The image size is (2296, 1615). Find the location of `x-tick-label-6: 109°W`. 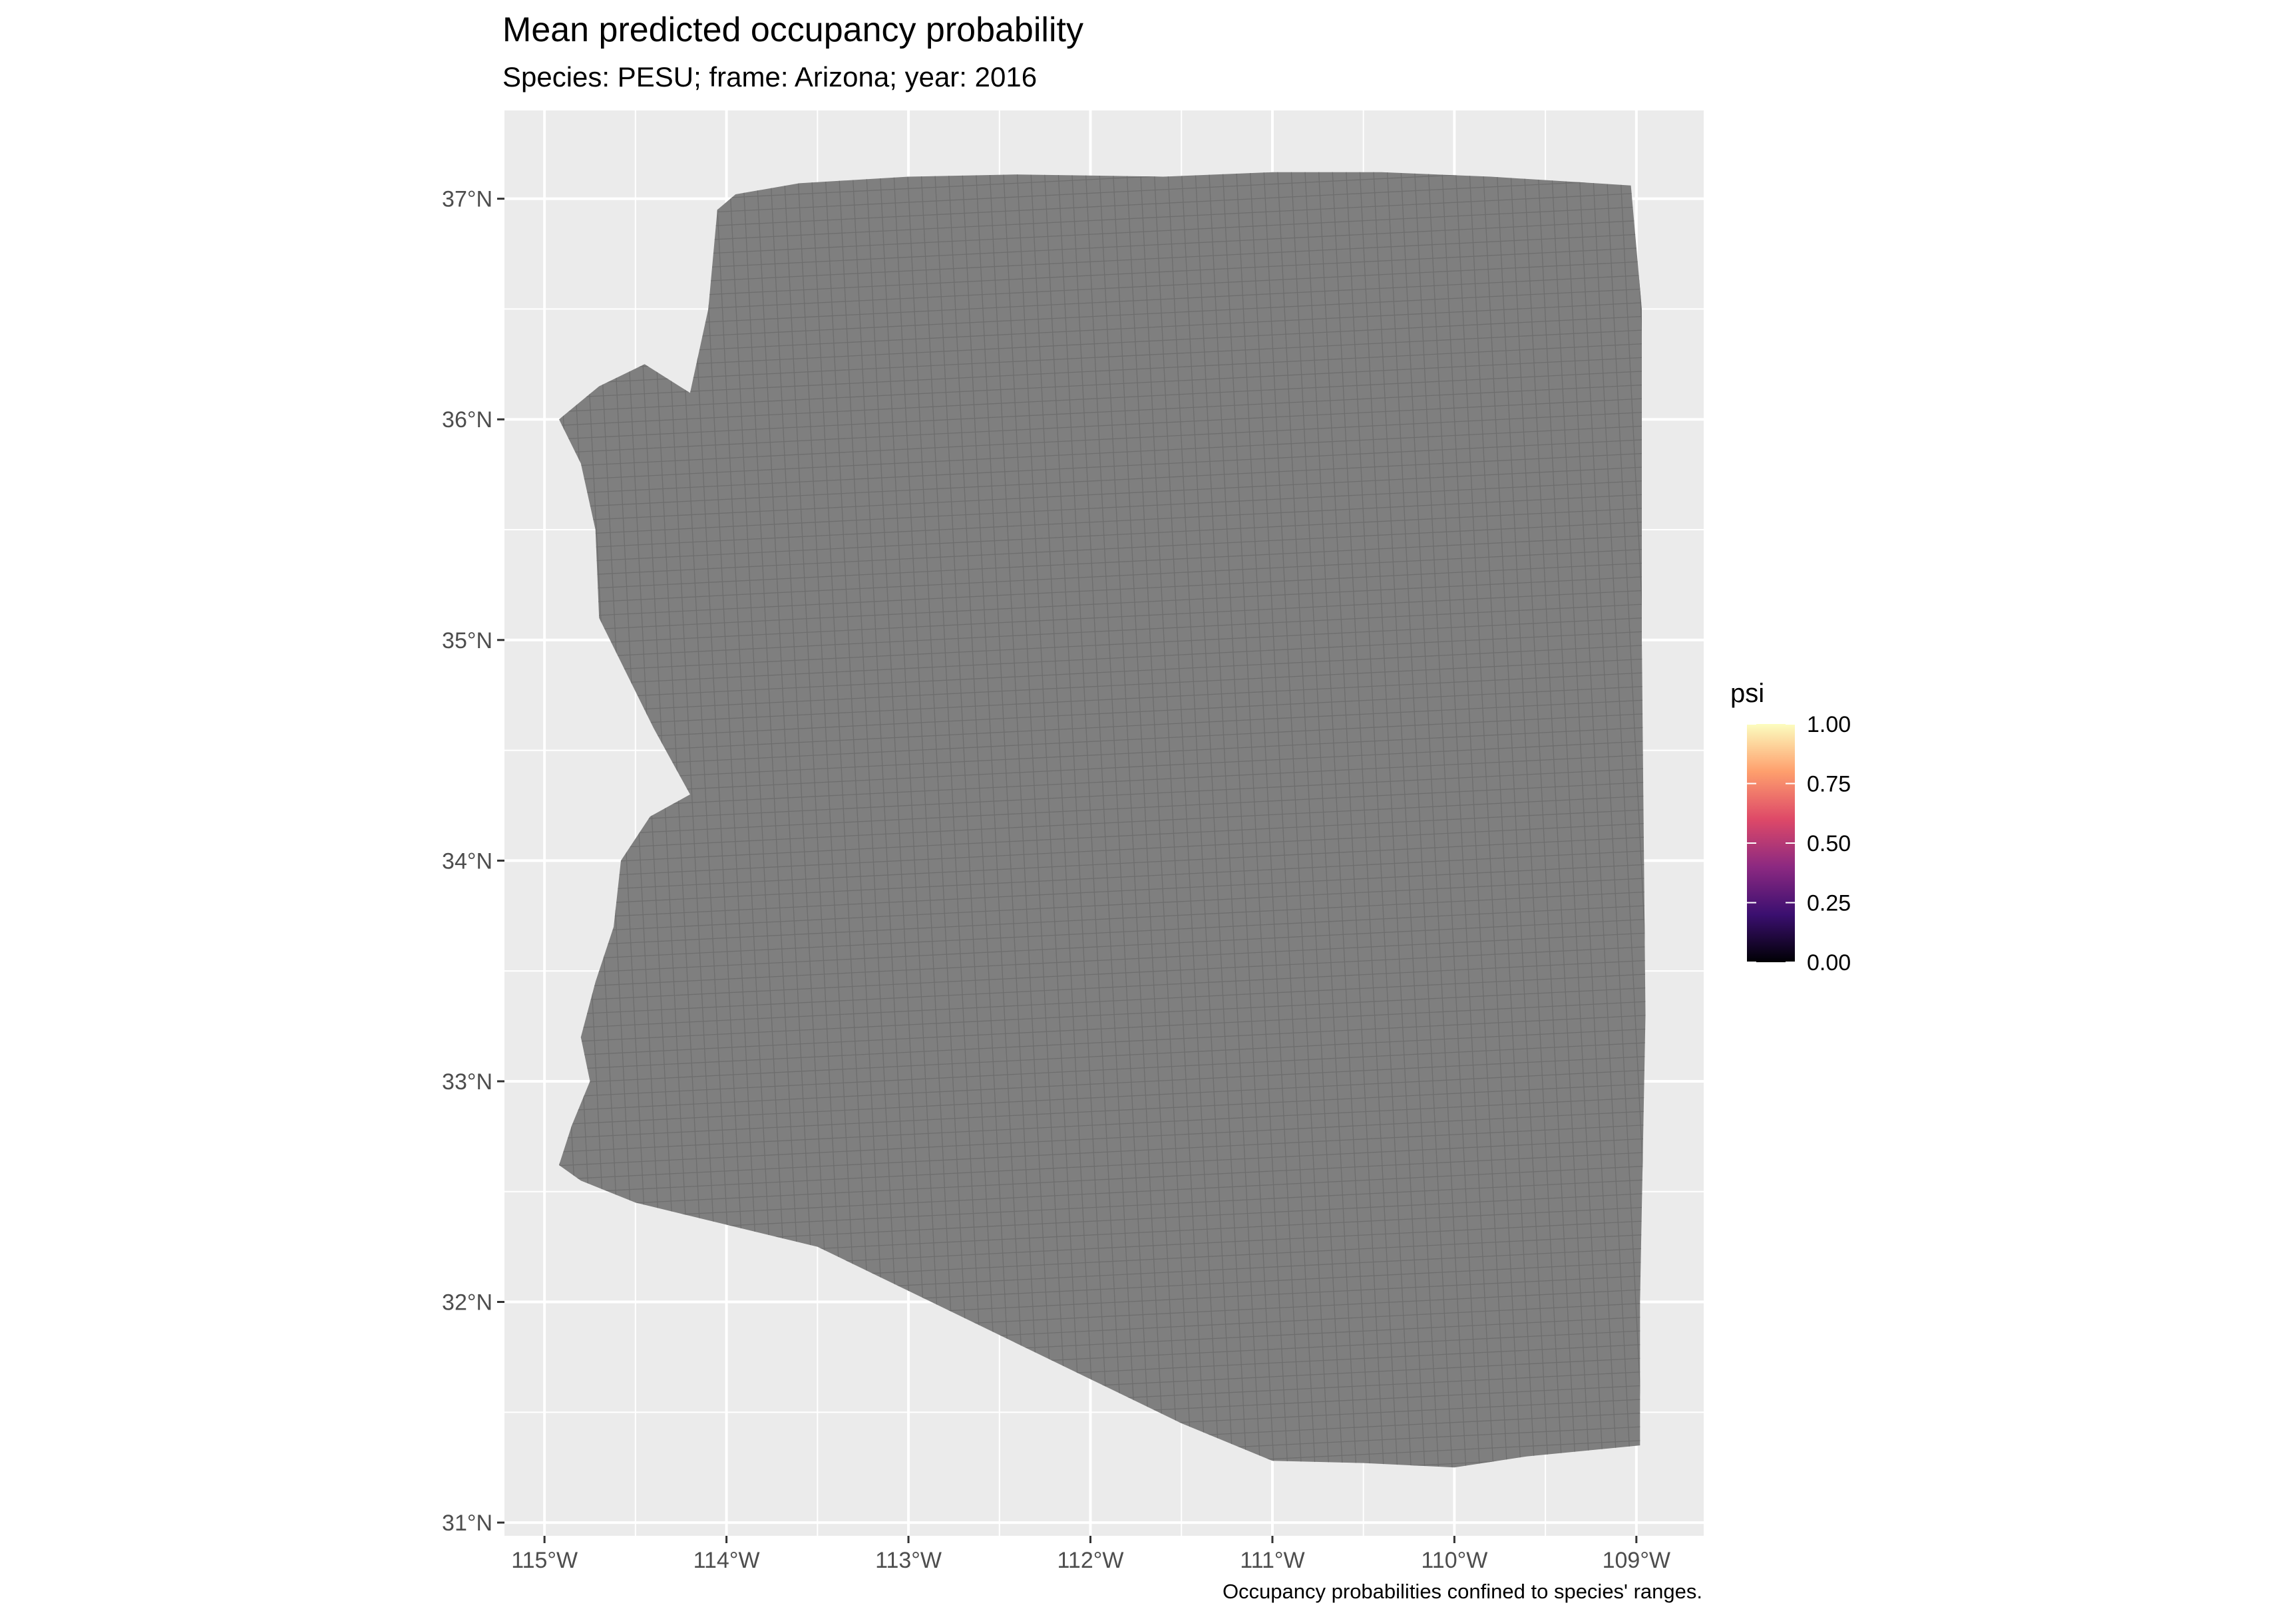

x-tick-label-6: 109°W is located at coordinates (1636, 1560).